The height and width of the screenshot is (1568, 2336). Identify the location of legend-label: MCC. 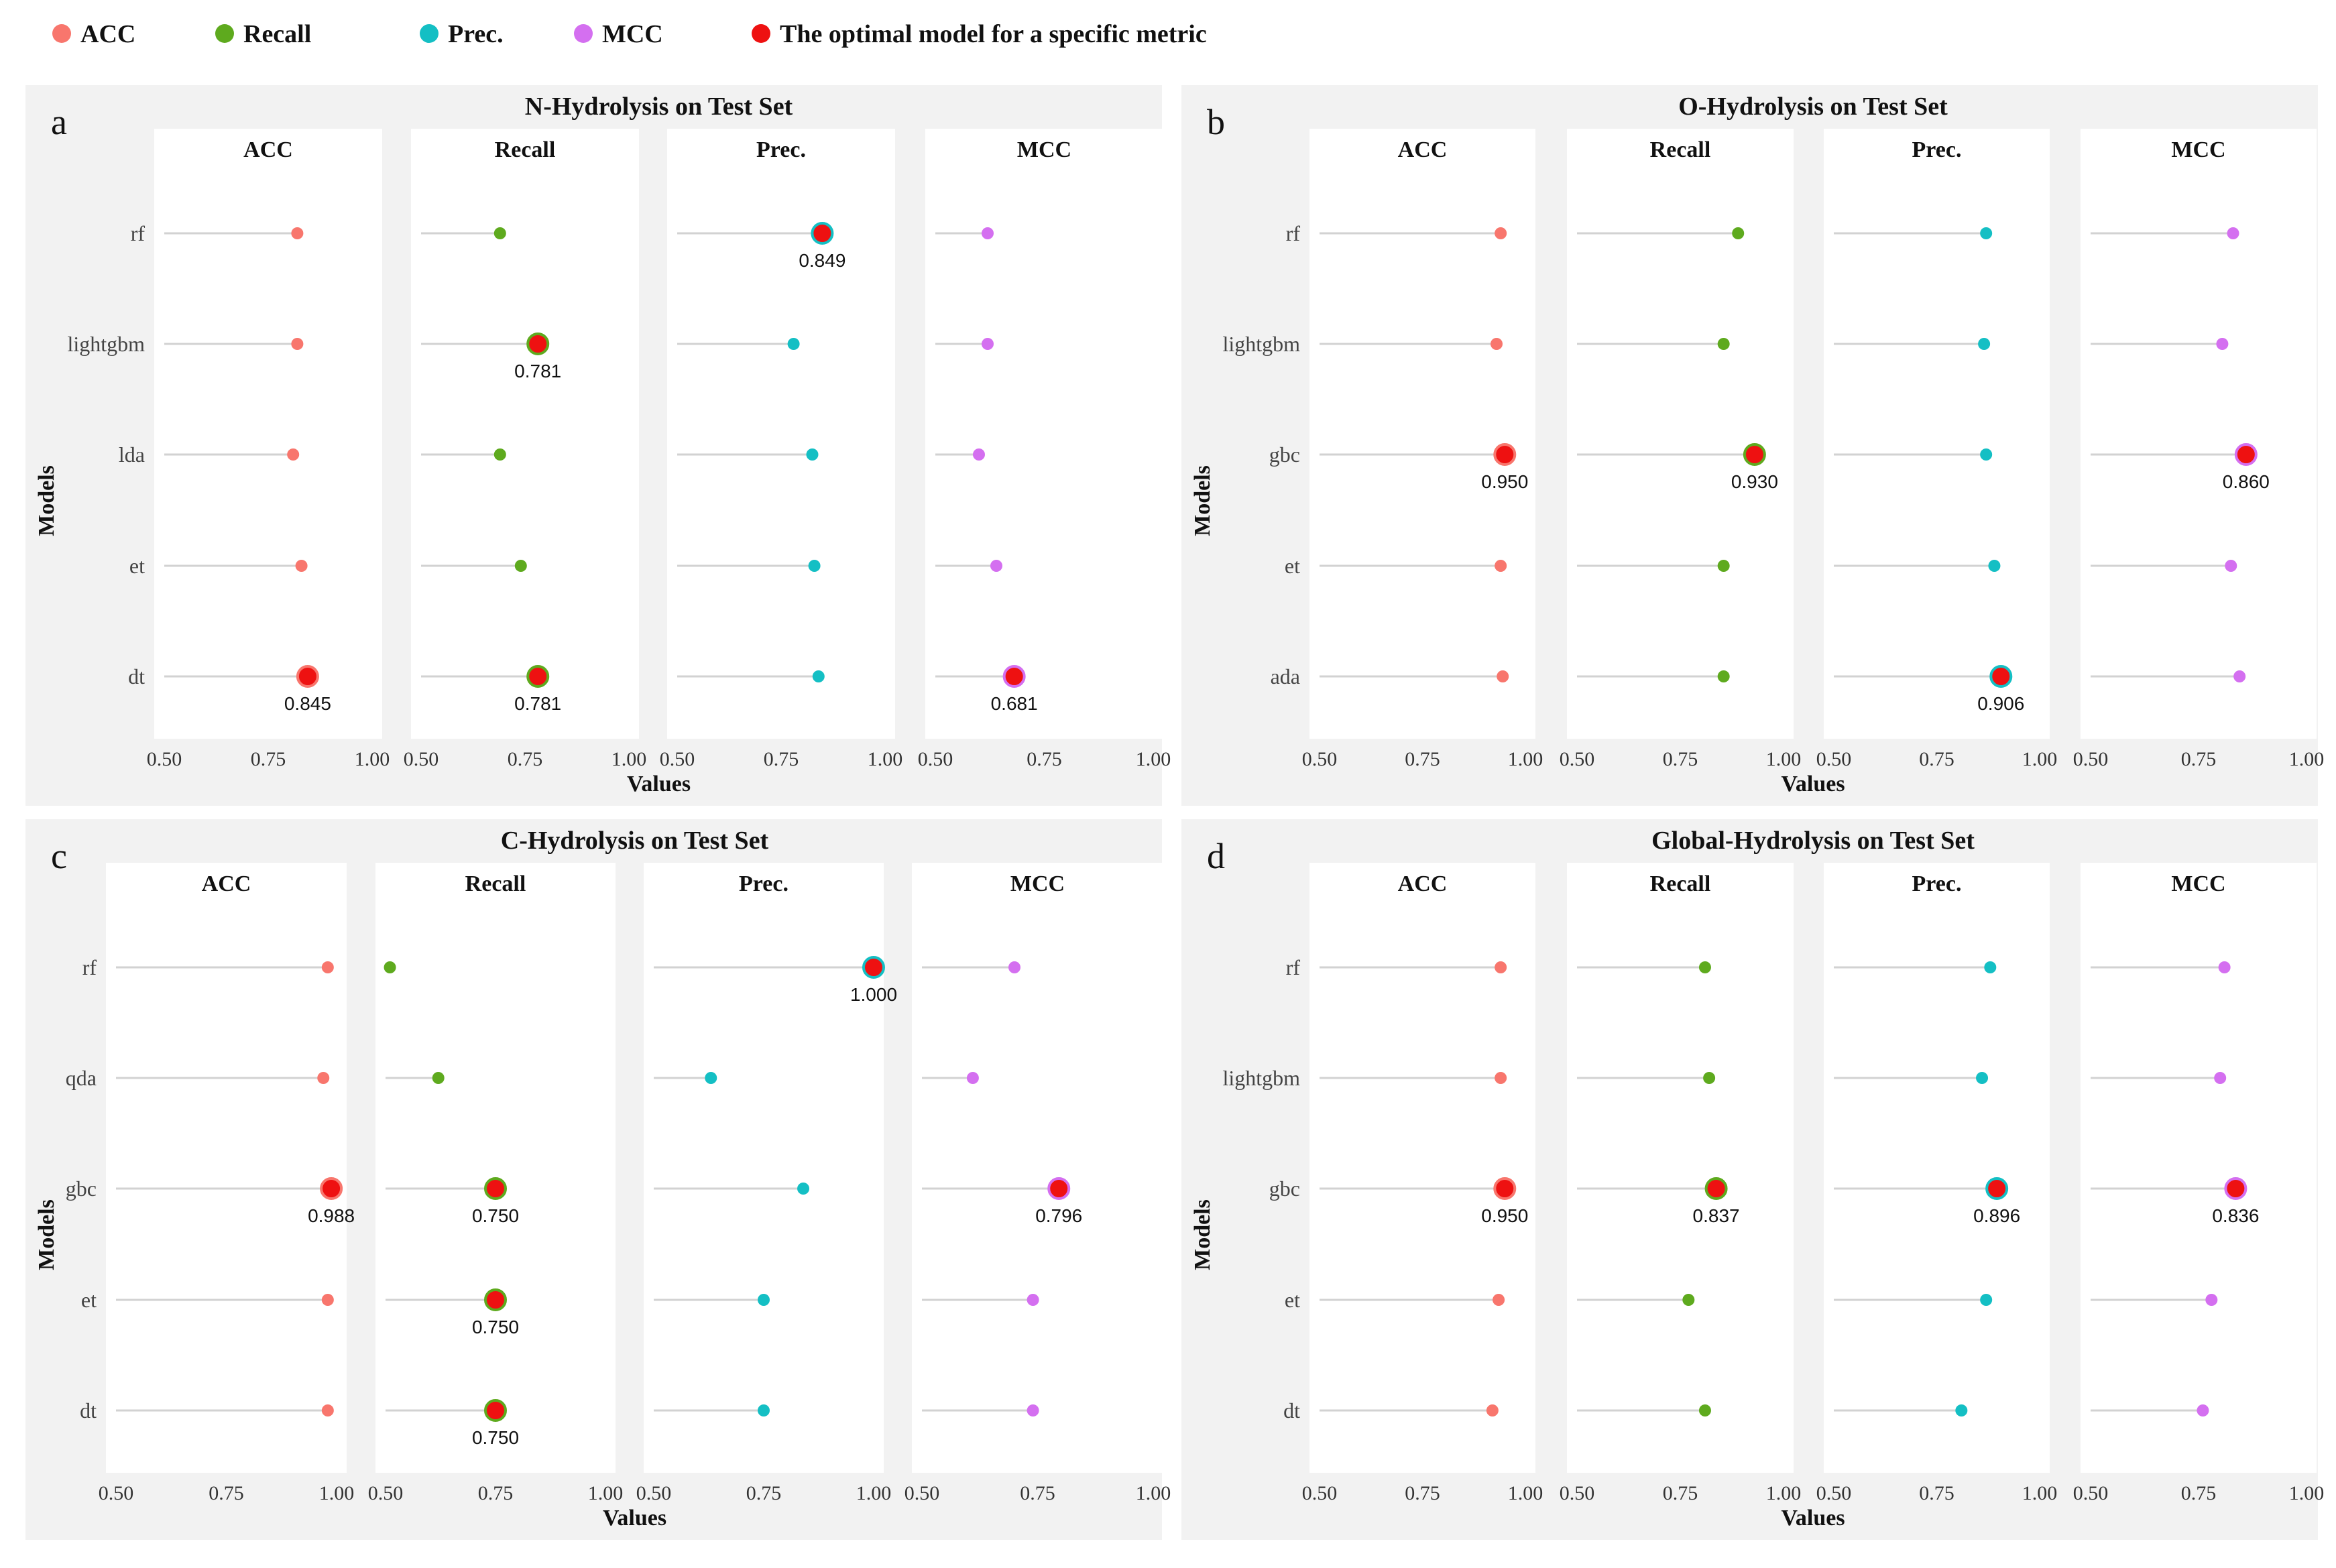
(632, 34).